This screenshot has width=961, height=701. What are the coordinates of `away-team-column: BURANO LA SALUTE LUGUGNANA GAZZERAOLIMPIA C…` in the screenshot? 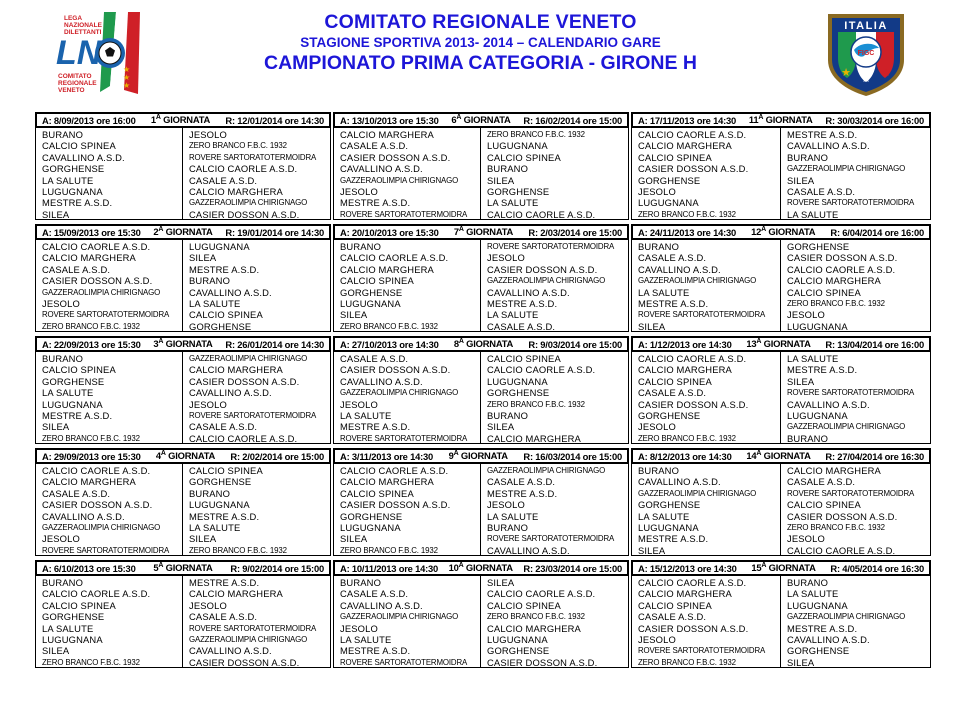 It's located at (855, 622).